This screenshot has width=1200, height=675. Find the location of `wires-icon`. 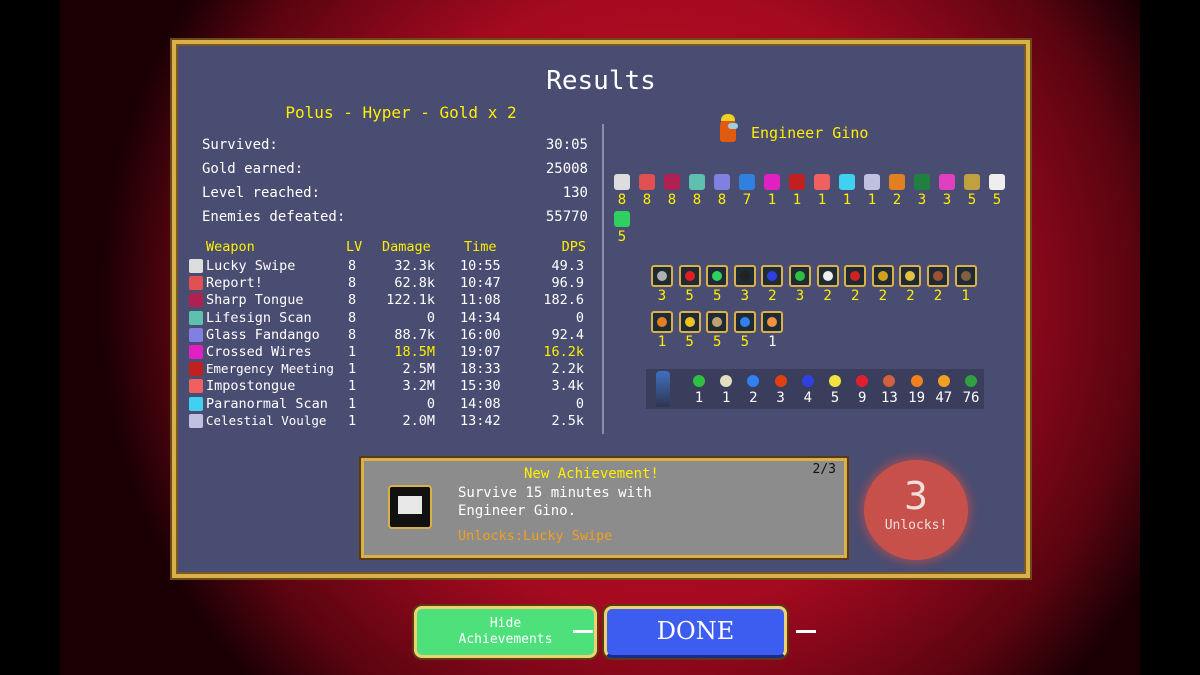

wires-icon is located at coordinates (196, 352).